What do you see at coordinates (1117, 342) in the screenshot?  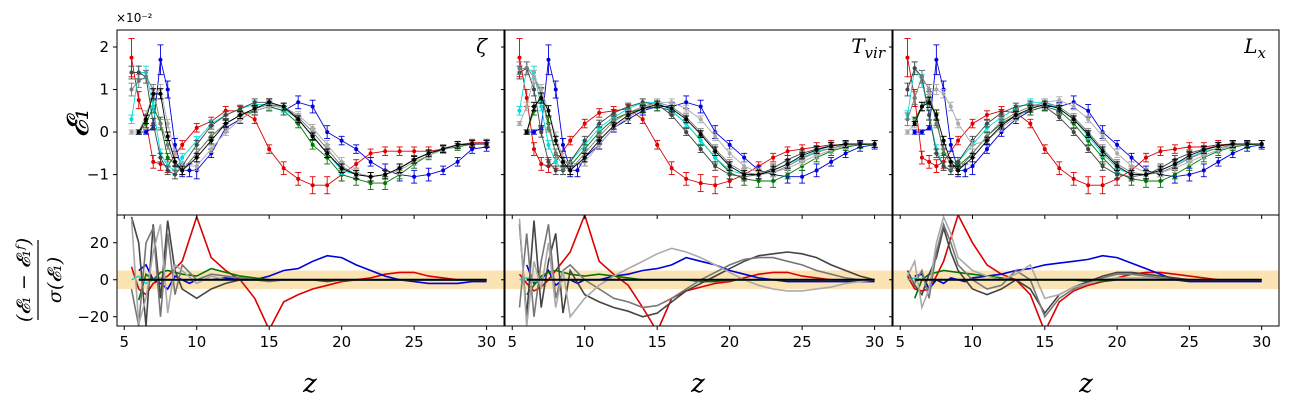 I see `x-tick-label: 20` at bounding box center [1117, 342].